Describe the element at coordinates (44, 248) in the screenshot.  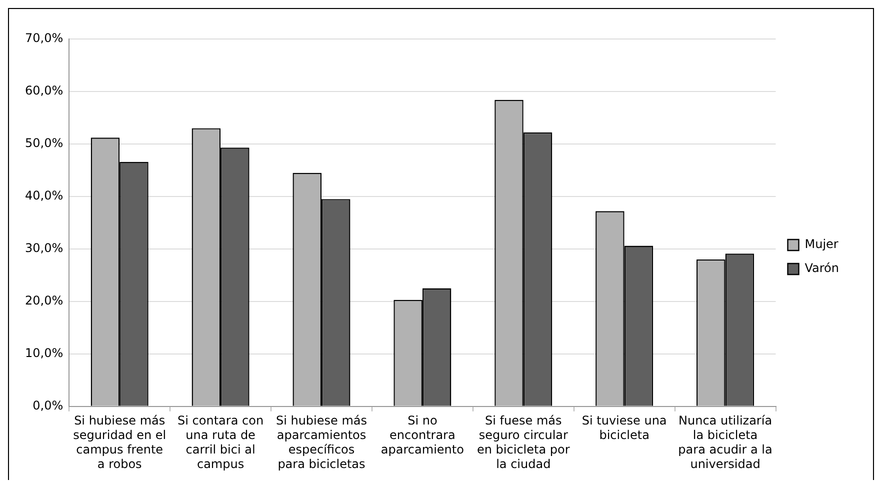
I see `y-tick-label: 30,0%` at that location.